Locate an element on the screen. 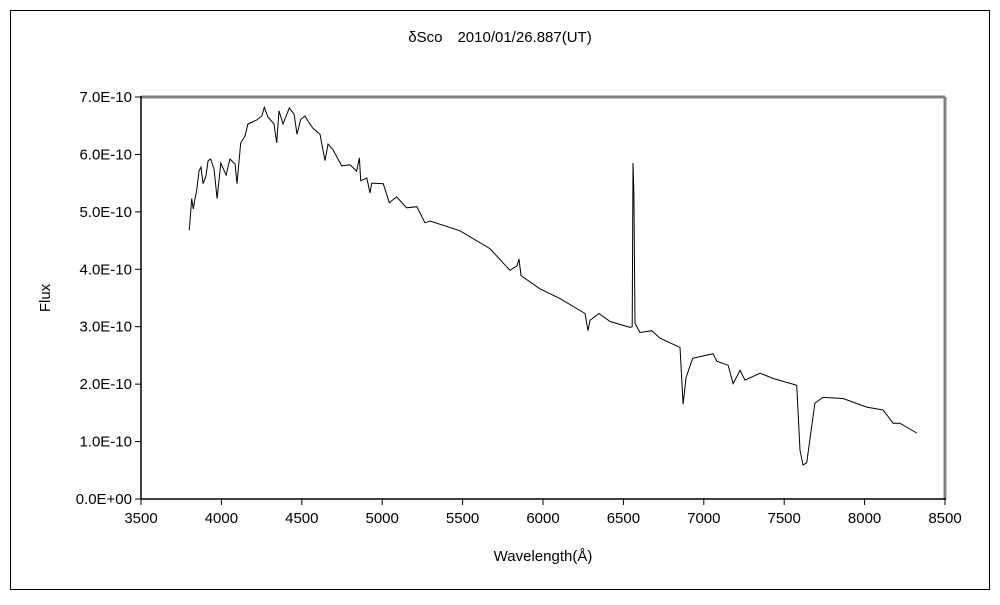 This screenshot has height=605, width=1000. x-tick-label: 6500 is located at coordinates (623, 518).